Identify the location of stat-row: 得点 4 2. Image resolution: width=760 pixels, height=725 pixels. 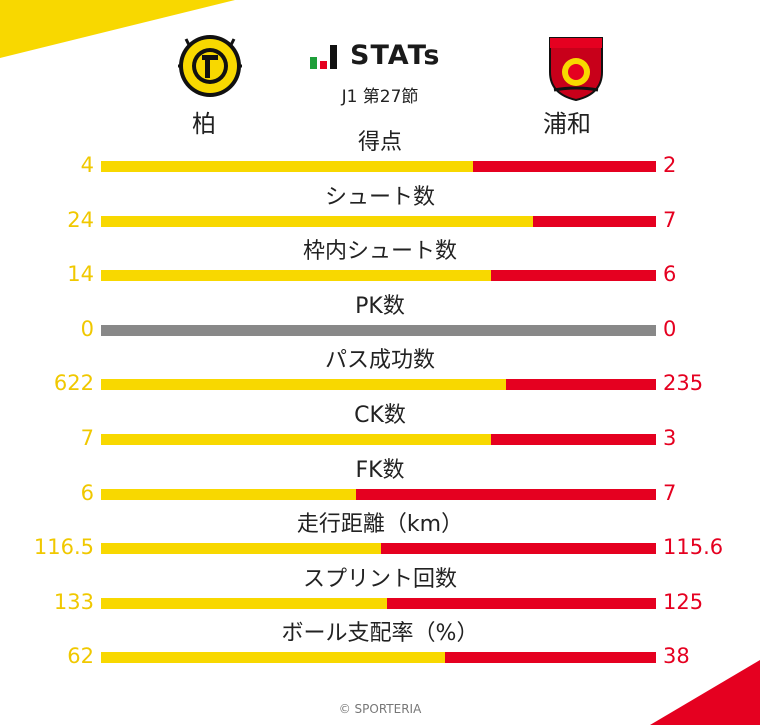
(380, 157).